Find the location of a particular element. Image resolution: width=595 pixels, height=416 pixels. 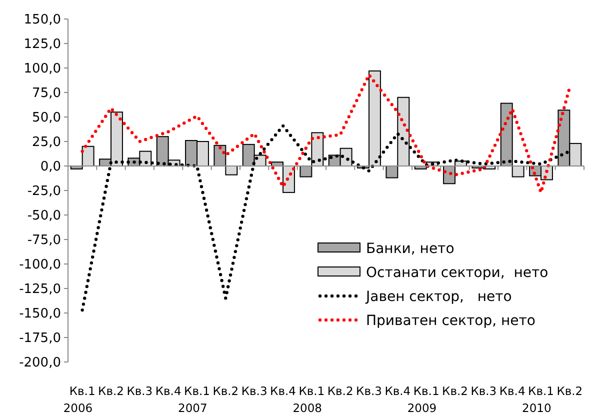

y-tick-label: 0,0 is located at coordinates (50, 167).